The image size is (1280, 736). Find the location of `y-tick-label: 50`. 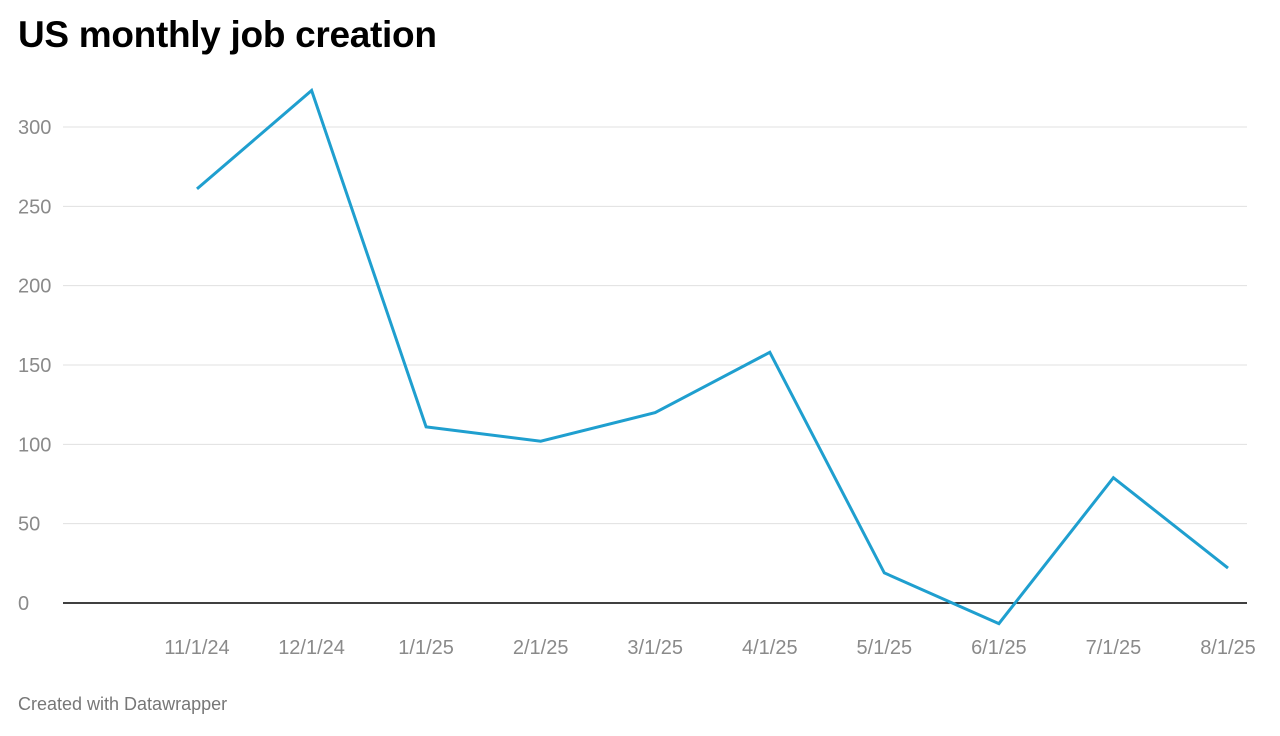

y-tick-label: 50 is located at coordinates (29, 525).